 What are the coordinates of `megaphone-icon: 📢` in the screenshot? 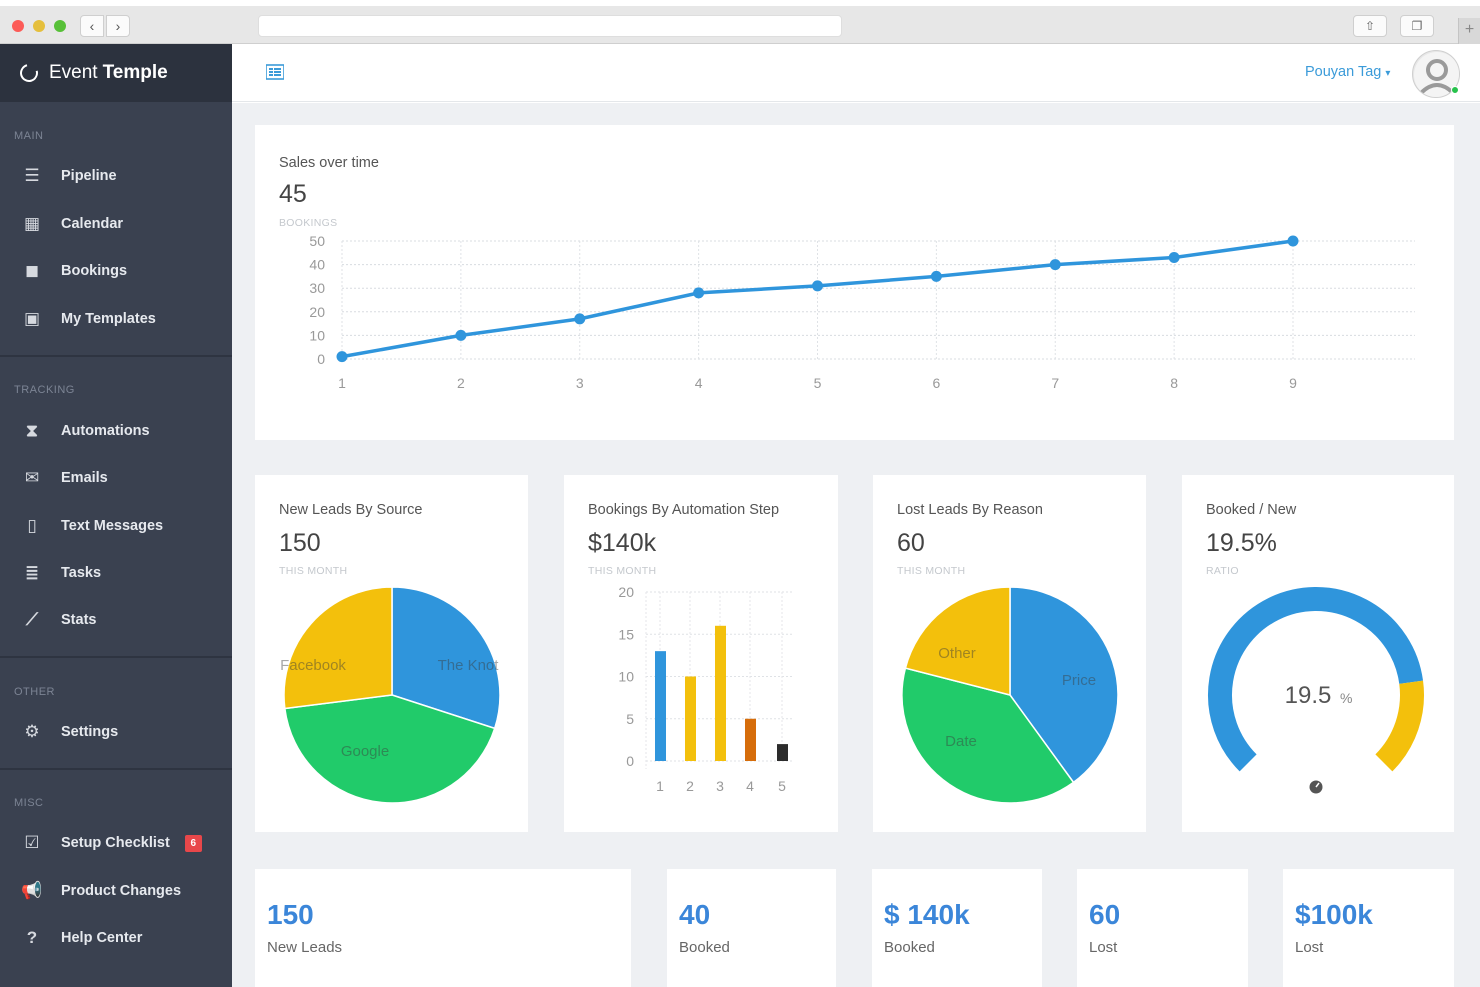 It's located at (32, 890).